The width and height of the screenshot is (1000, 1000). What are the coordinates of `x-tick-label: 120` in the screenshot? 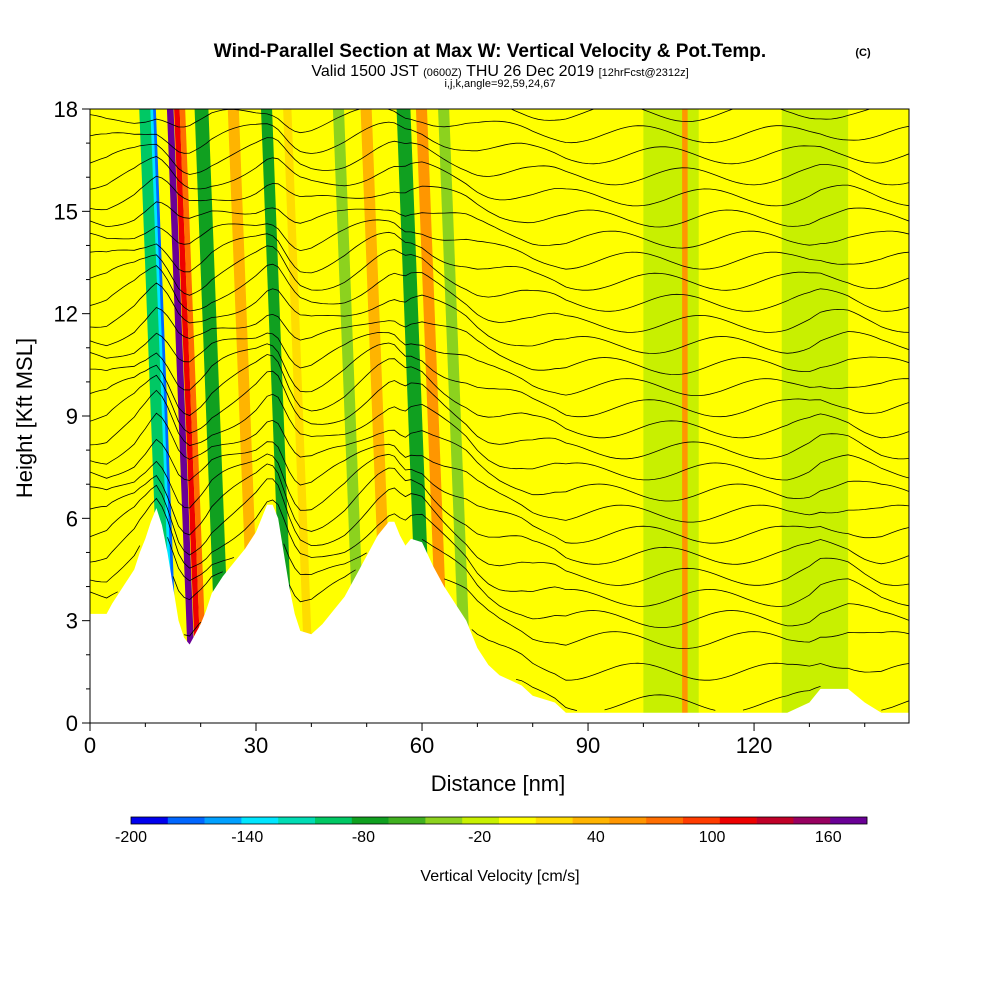 It's located at (754, 745).